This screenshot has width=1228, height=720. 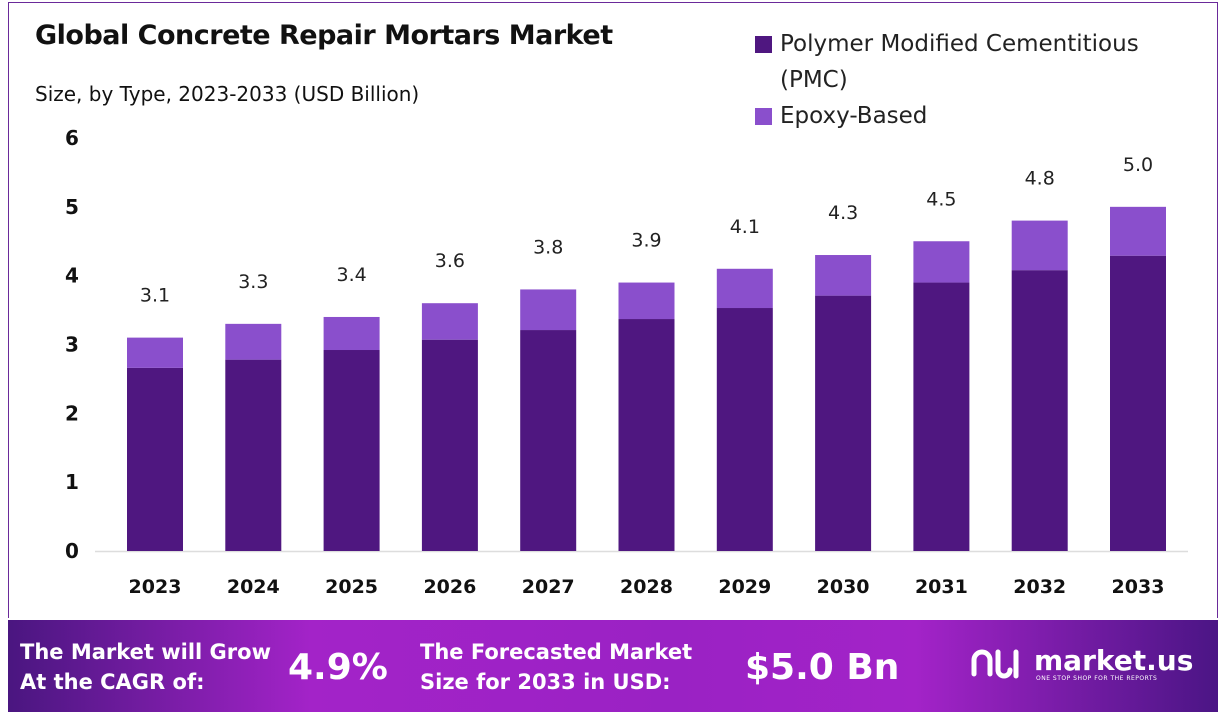 What do you see at coordinates (338, 667) in the screenshot?
I see `cagr-value: 4.9%` at bounding box center [338, 667].